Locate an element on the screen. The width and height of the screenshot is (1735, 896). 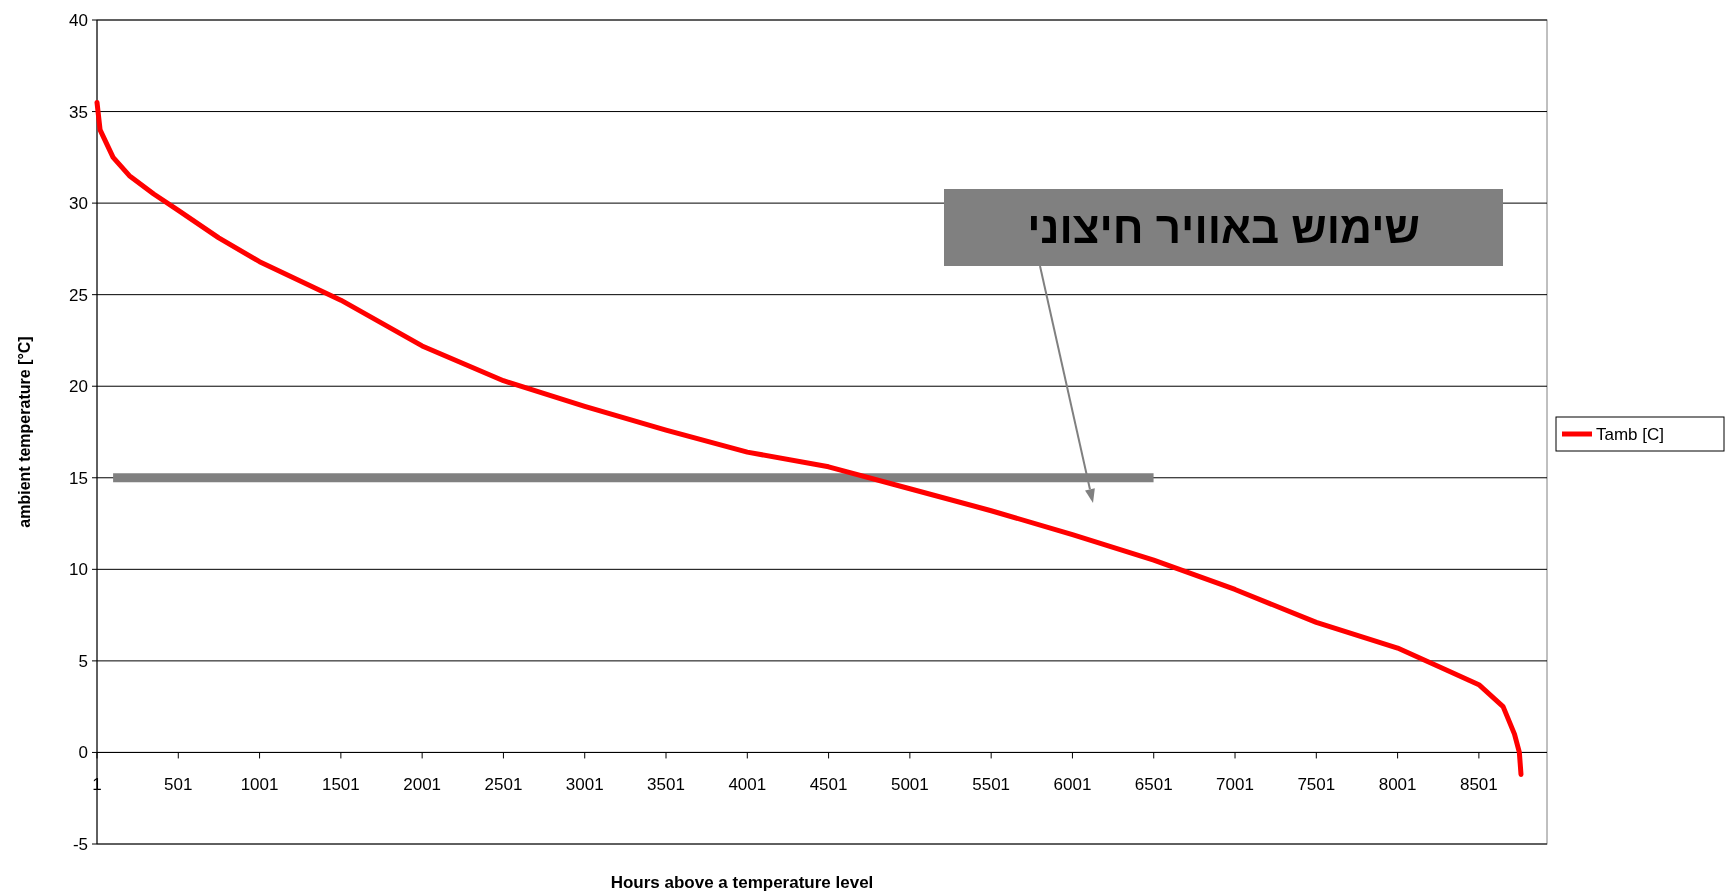
x-tick-label: 6501 is located at coordinates (1153, 785).